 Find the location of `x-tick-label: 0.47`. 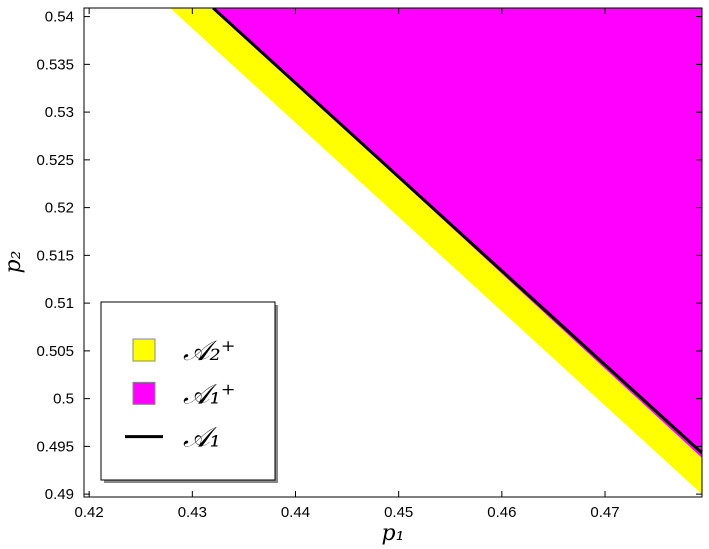

x-tick-label: 0.47 is located at coordinates (604, 512).